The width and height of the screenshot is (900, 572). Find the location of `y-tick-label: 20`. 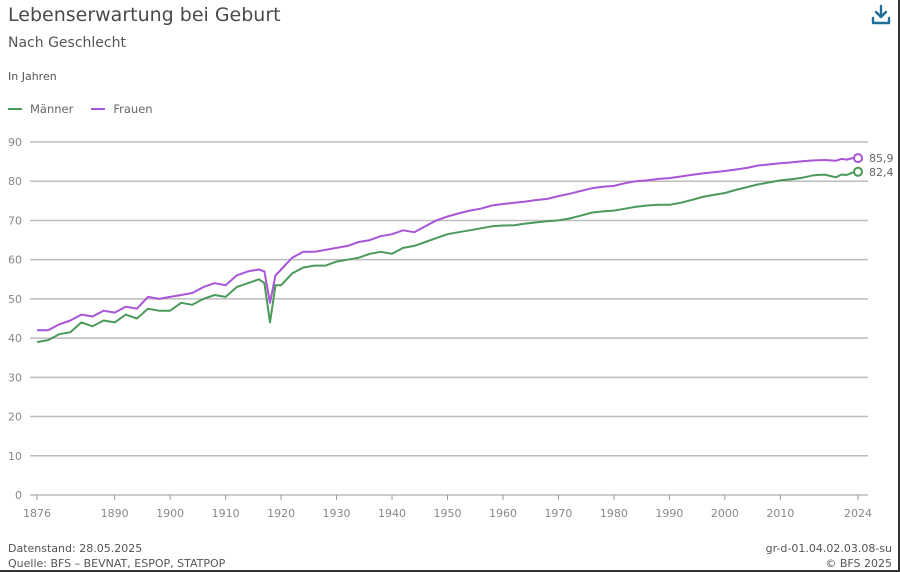

y-tick-label: 20 is located at coordinates (15, 417).